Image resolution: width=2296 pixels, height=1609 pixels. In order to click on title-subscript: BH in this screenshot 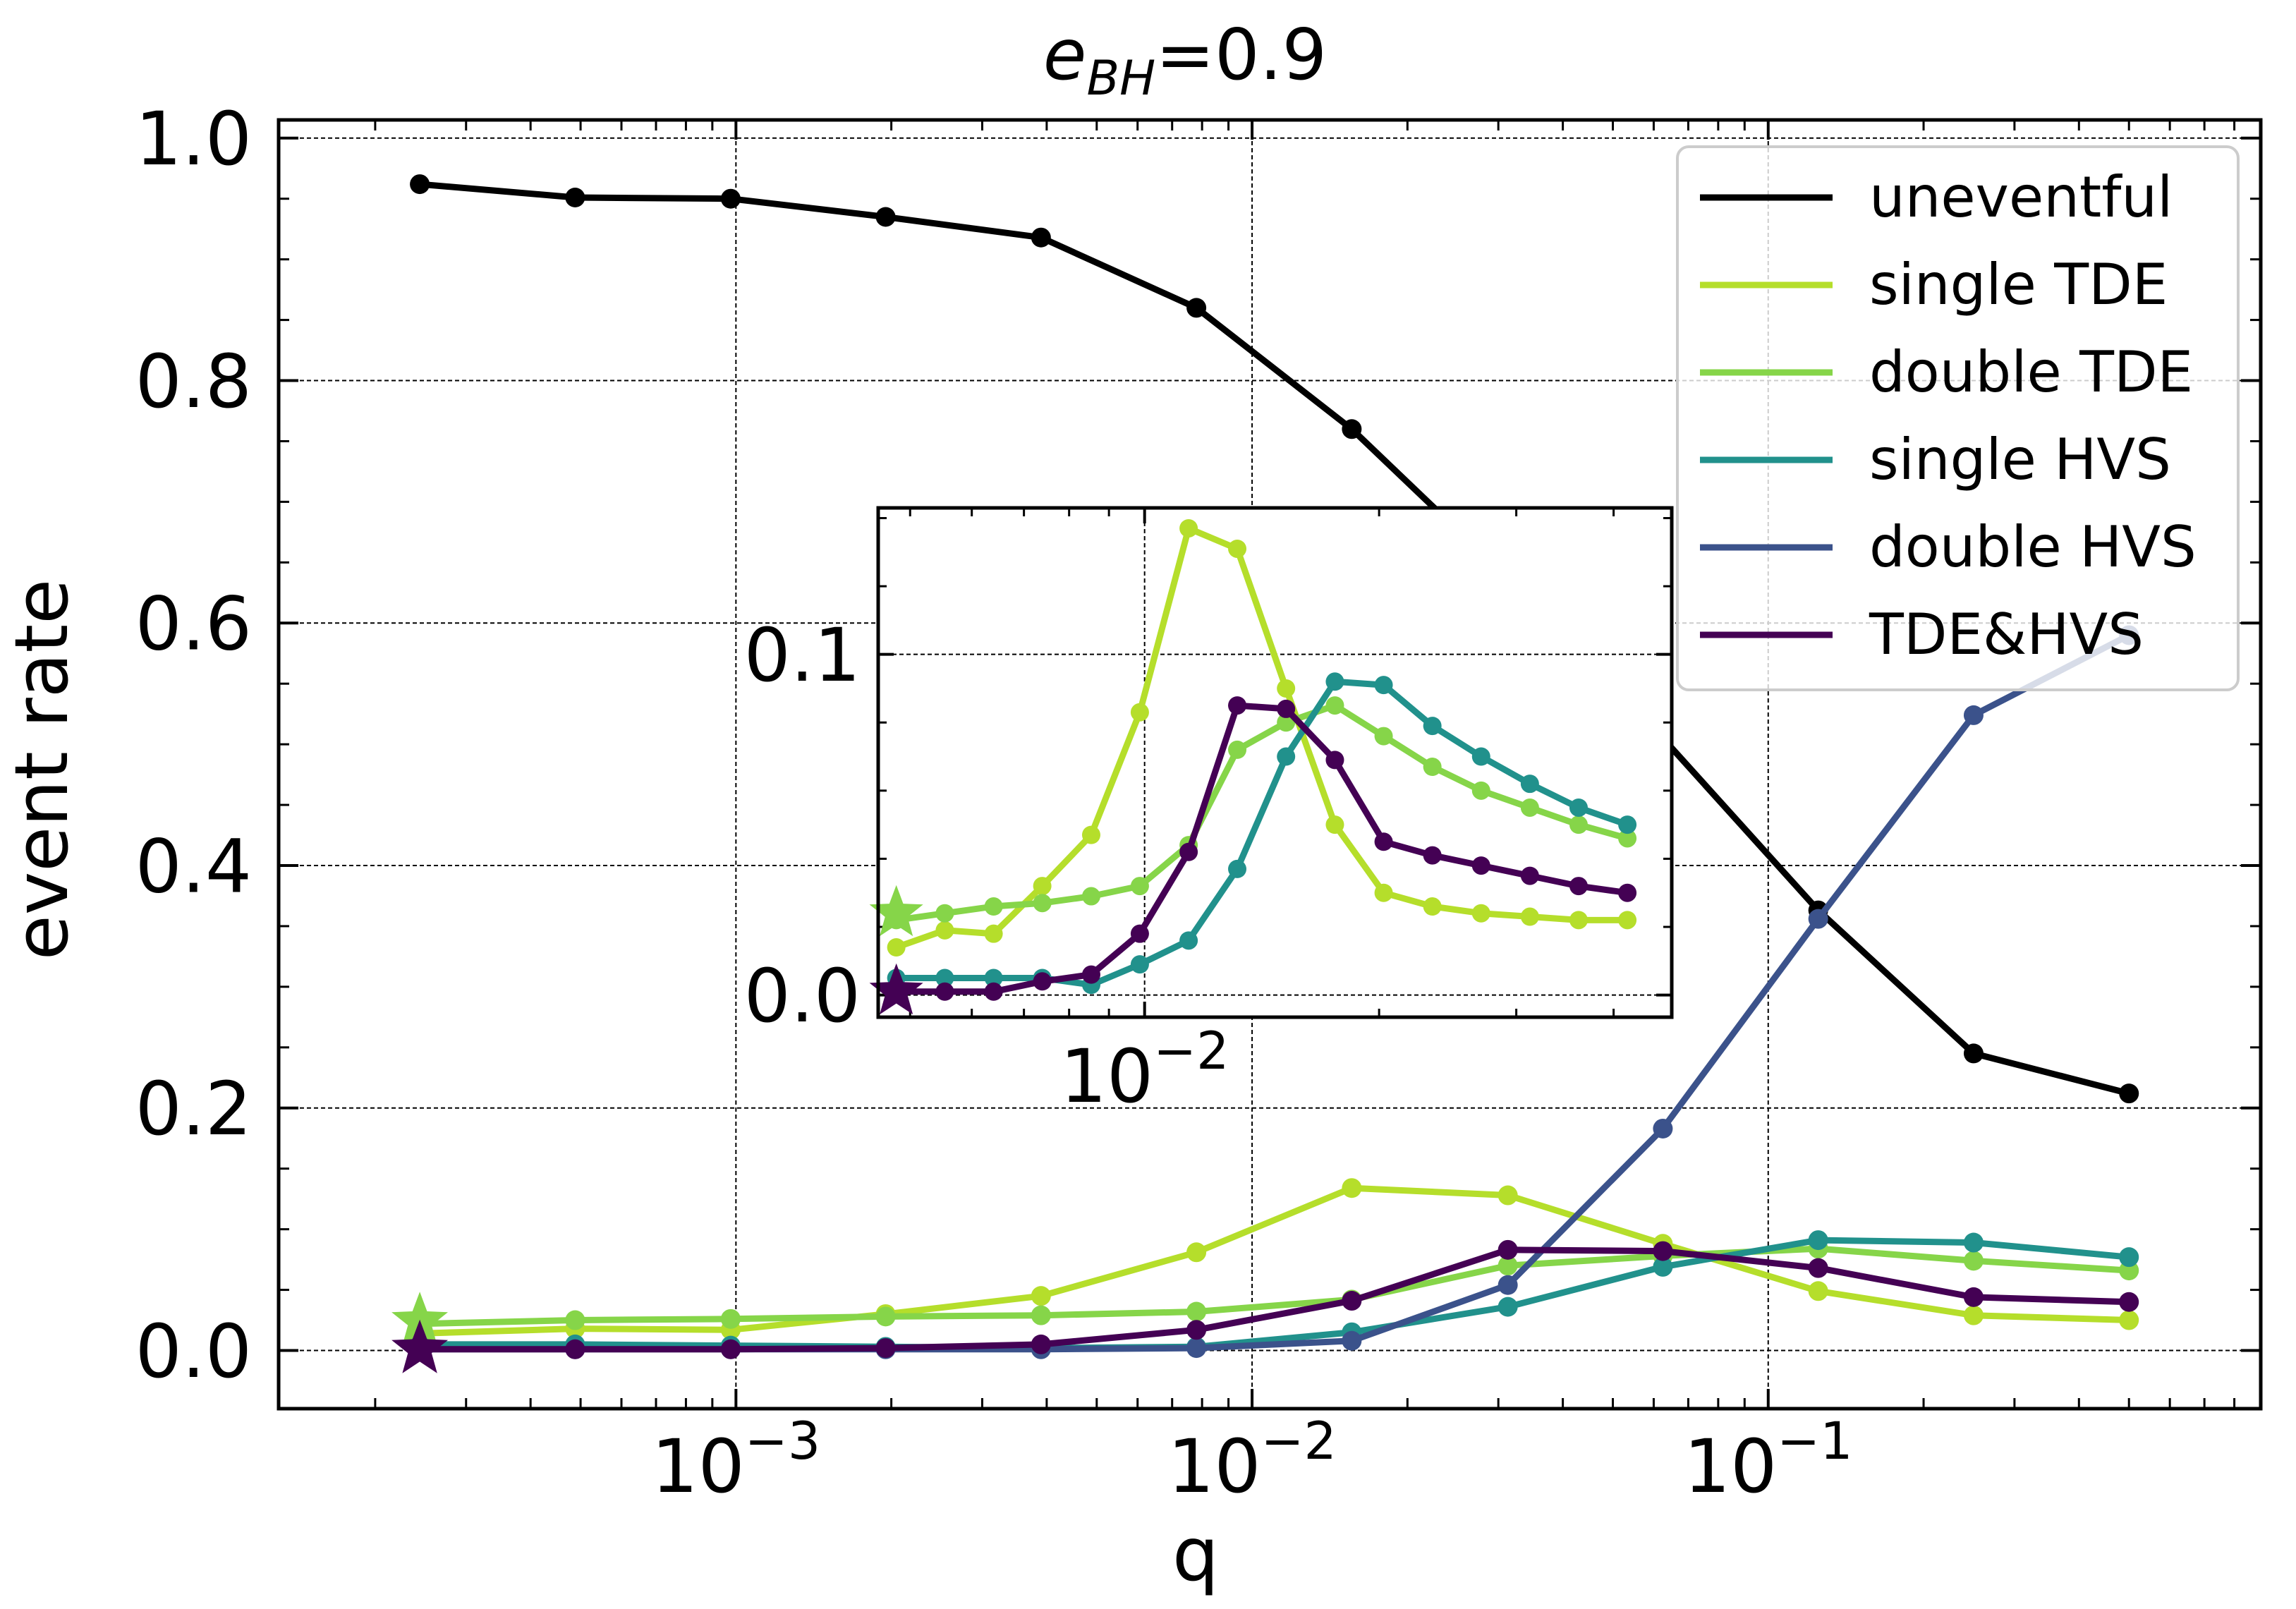, I will do `click(1120, 79)`.